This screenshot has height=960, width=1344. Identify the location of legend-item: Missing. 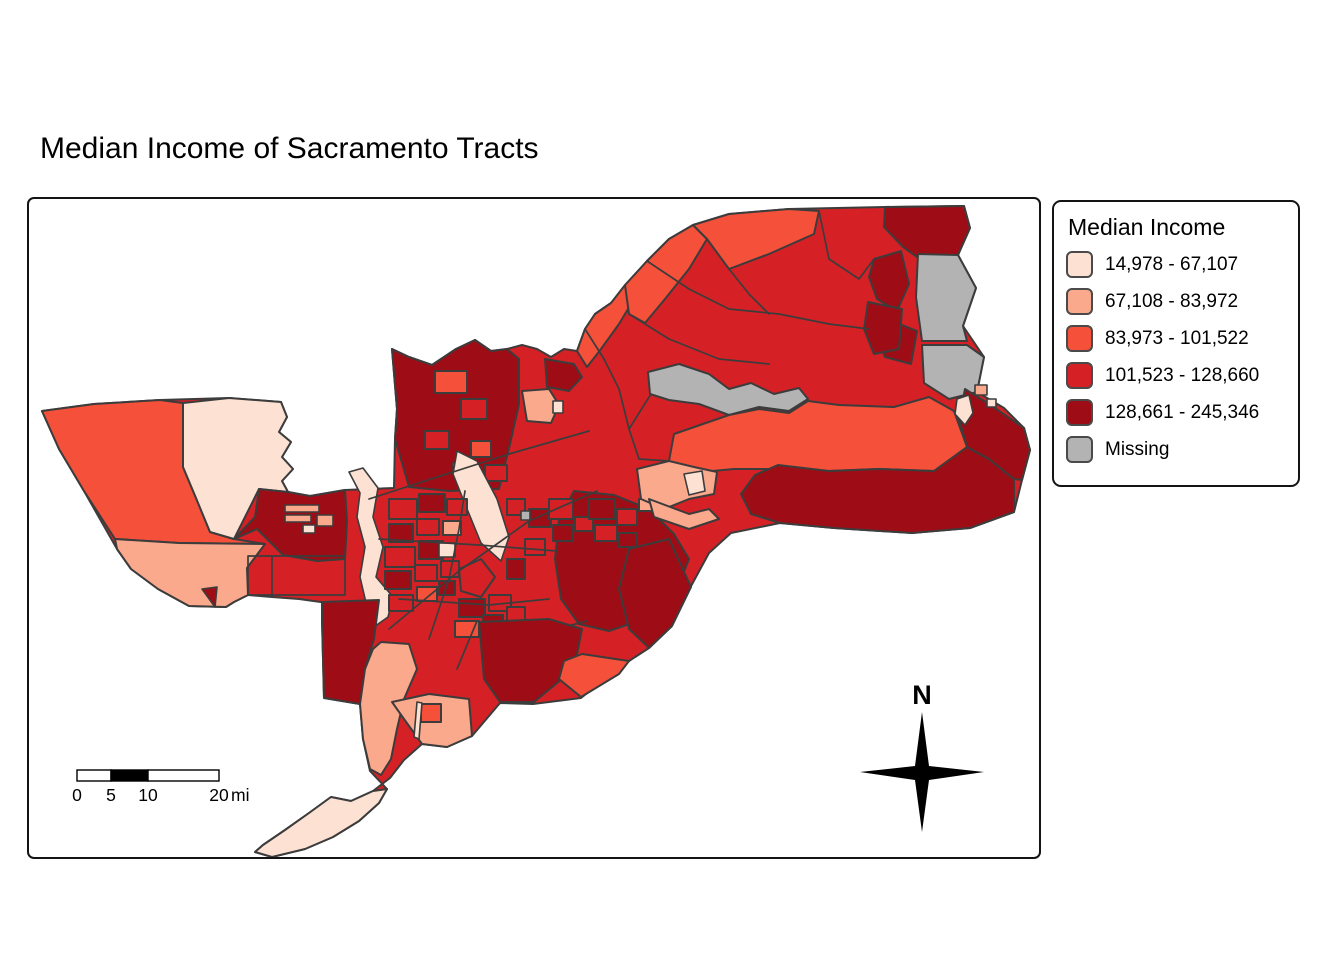
(1175, 449).